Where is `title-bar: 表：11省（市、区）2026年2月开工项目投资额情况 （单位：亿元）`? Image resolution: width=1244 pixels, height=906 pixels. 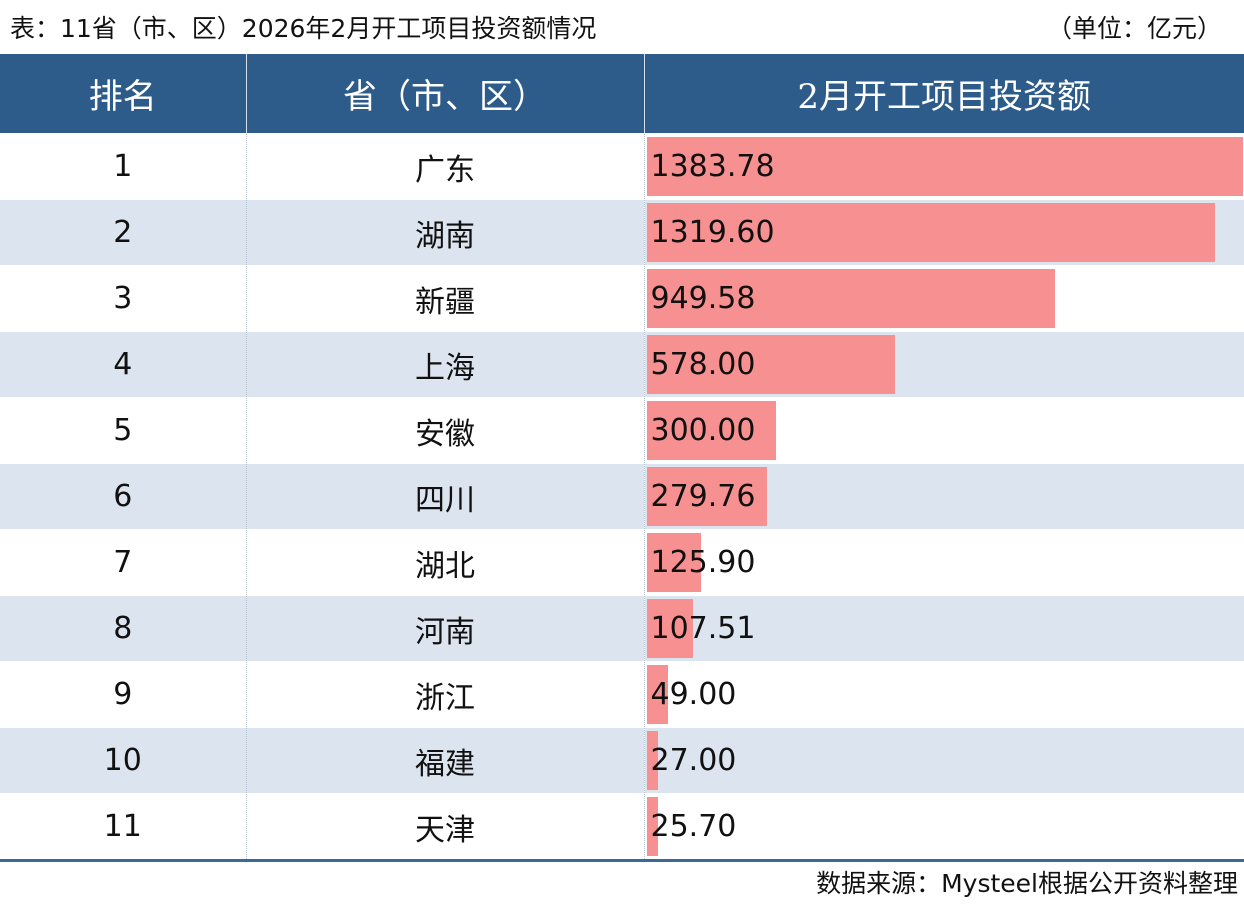 title-bar: 表：11省（市、区）2026年2月开工项目投资额情况 （单位：亿元） is located at coordinates (622, 27).